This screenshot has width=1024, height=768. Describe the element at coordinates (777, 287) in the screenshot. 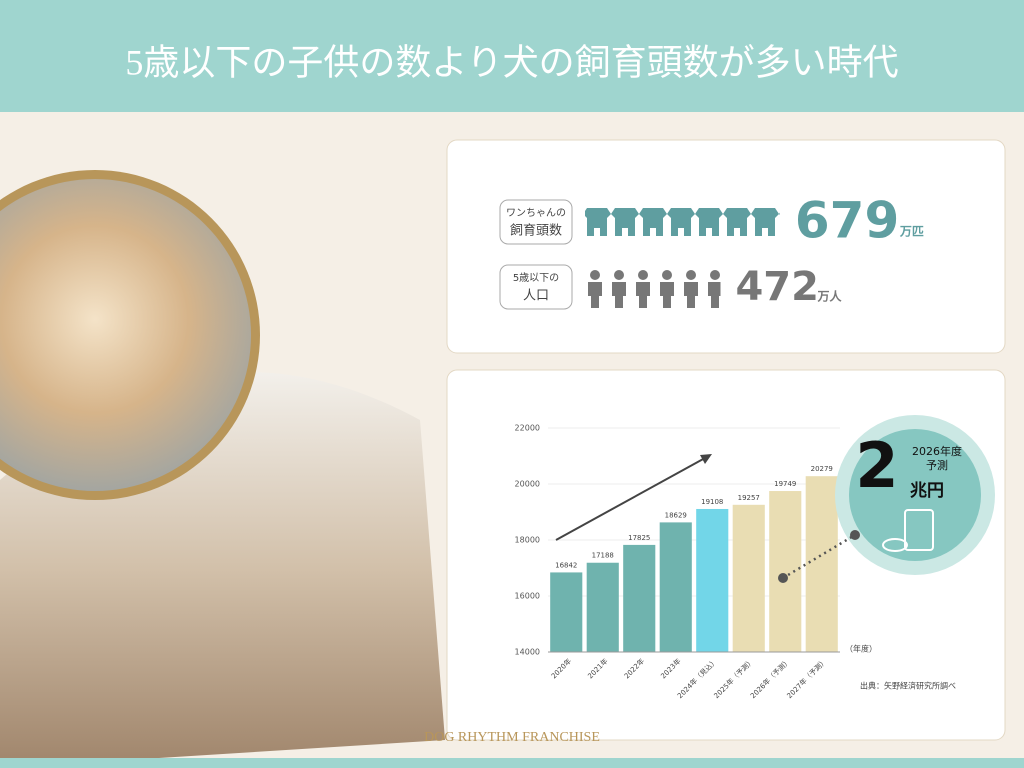

I see `stat-value: 472` at that location.